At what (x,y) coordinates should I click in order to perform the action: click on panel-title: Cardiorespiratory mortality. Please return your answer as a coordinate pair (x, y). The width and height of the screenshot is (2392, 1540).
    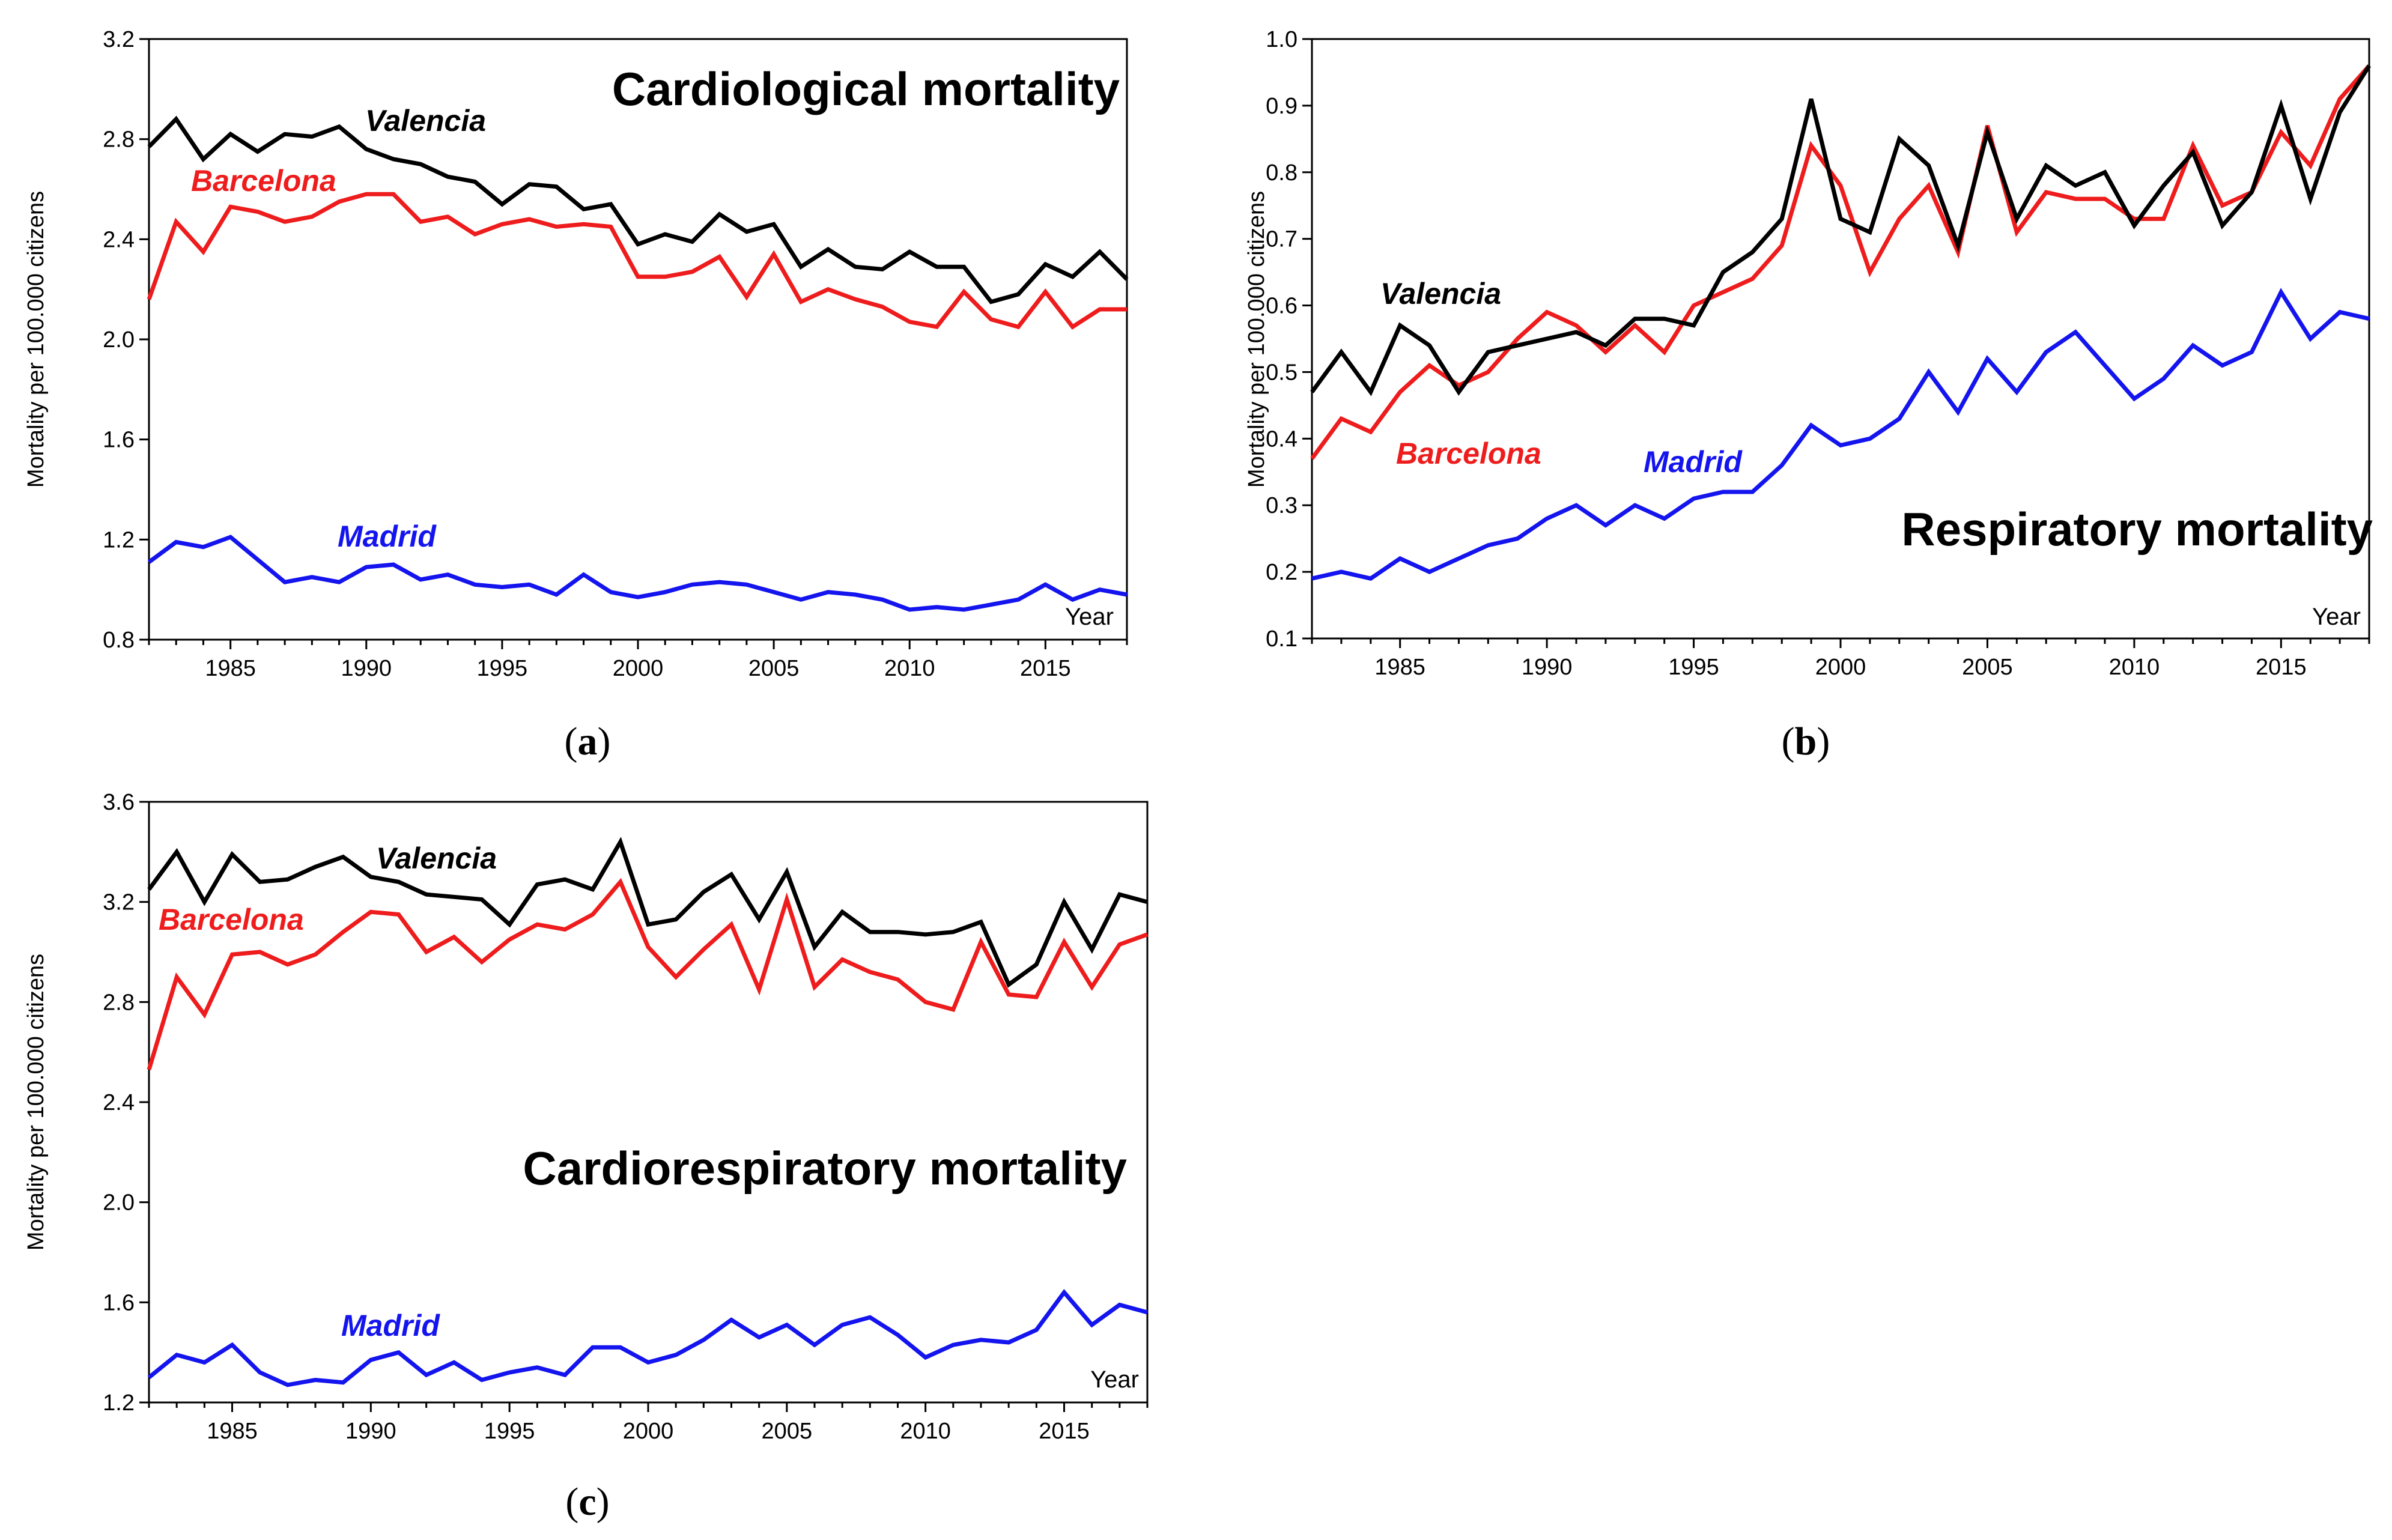
    Looking at the image, I should click on (825, 1168).